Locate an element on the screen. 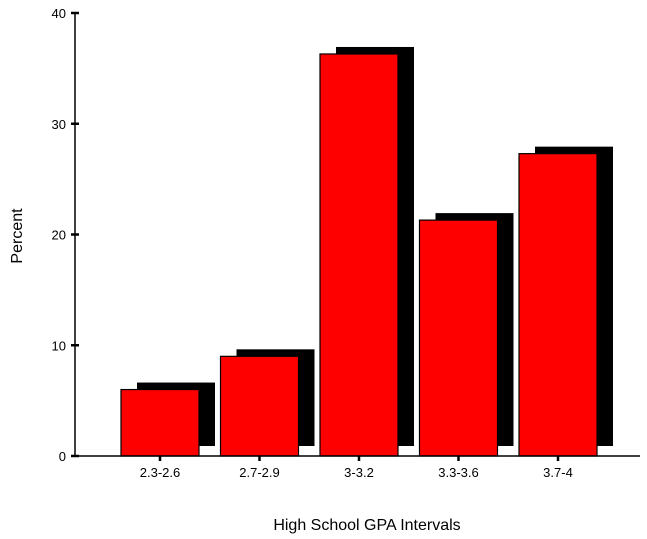 This screenshot has height=539, width=647. y-tick-label: 40 is located at coordinates (59, 13).